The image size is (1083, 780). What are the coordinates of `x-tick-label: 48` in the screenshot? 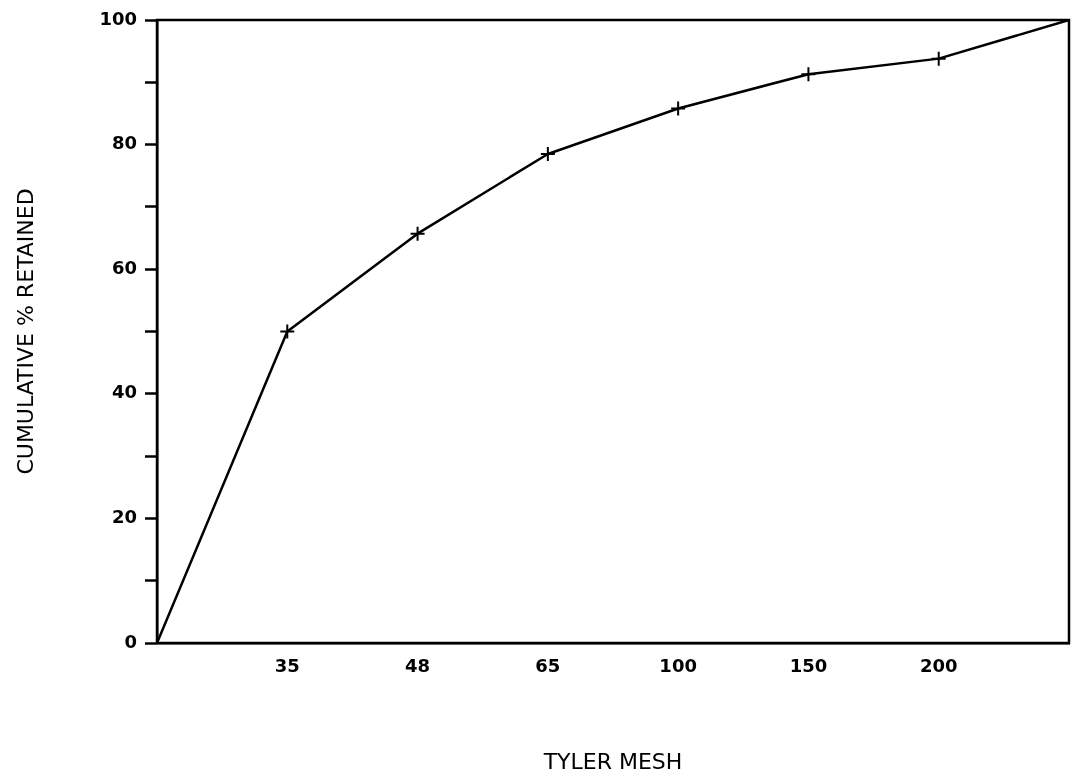 It's located at (418, 666).